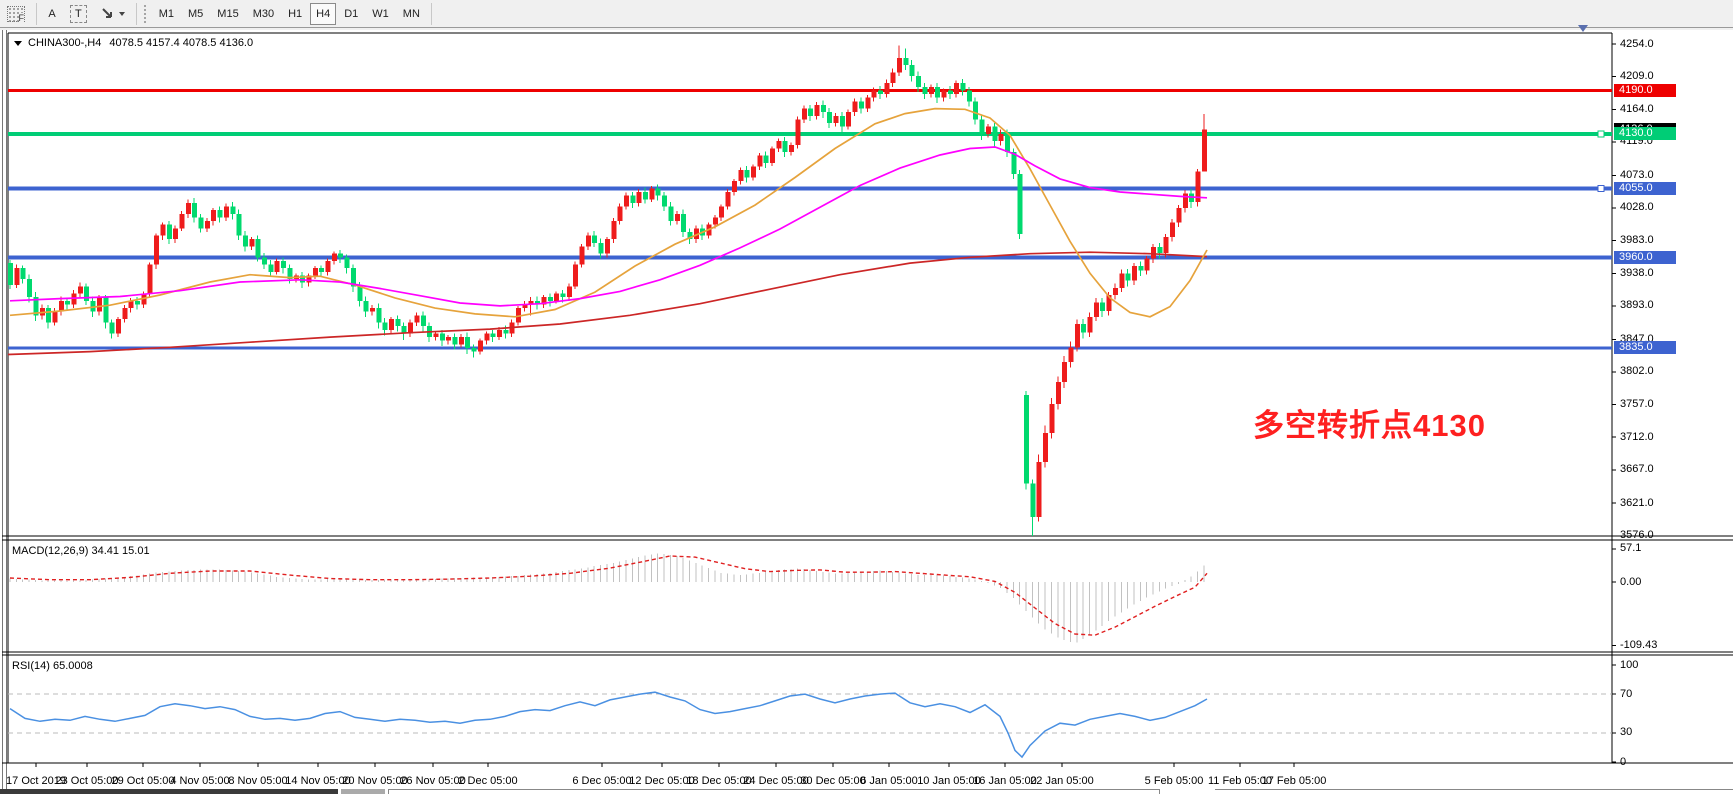 This screenshot has width=1733, height=794. I want to click on price-tick-label: 3576.0, so click(1637, 535).